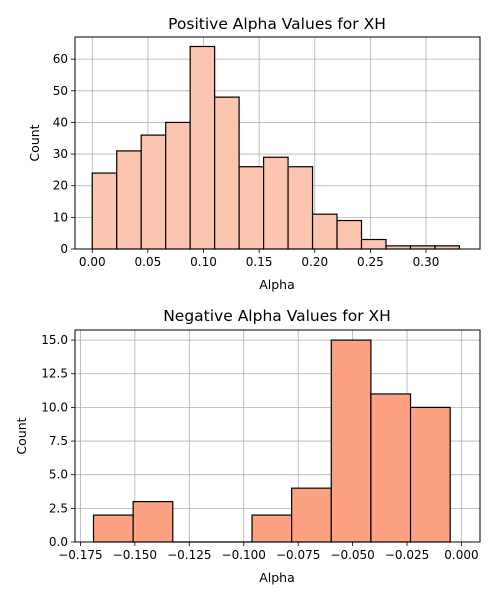 The width and height of the screenshot is (500, 600). What do you see at coordinates (60, 122) in the screenshot?
I see `y-tick-label: 40` at bounding box center [60, 122].